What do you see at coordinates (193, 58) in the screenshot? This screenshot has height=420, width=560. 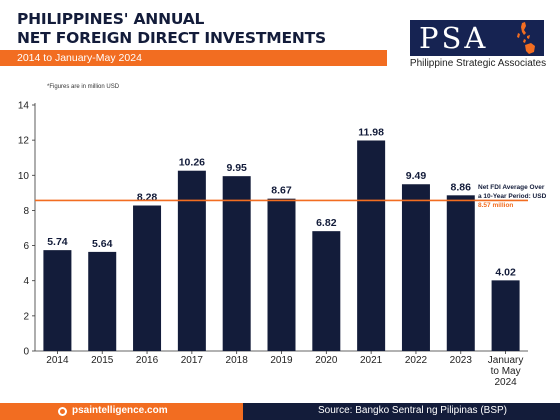 I see `subtitle-bar: 2014 to January-May 2024` at bounding box center [193, 58].